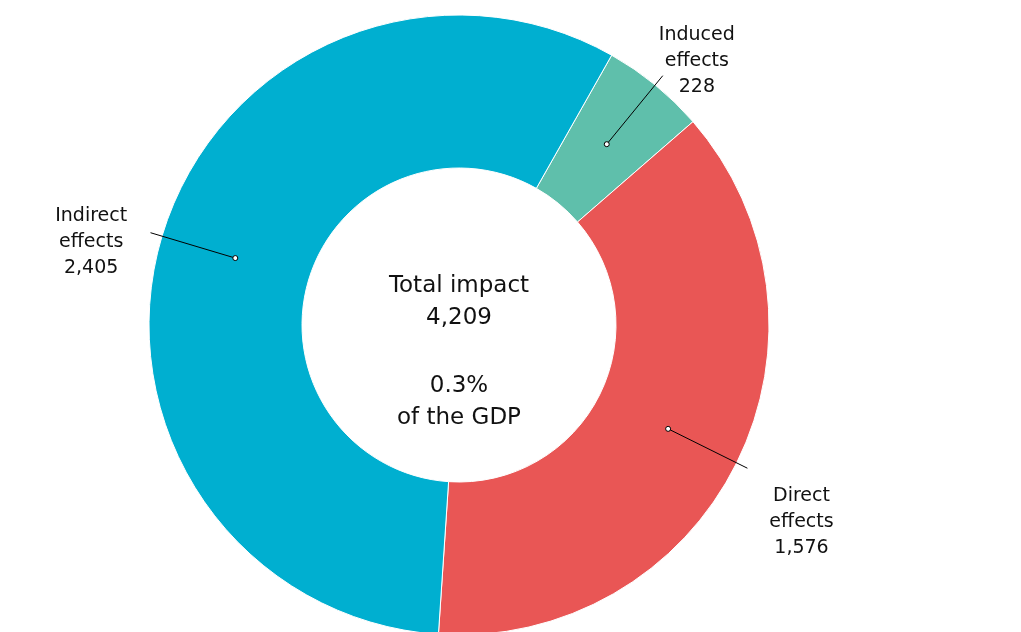  Describe the element at coordinates (696, 46) in the screenshot. I see `slice-label: Induced effects` at that location.